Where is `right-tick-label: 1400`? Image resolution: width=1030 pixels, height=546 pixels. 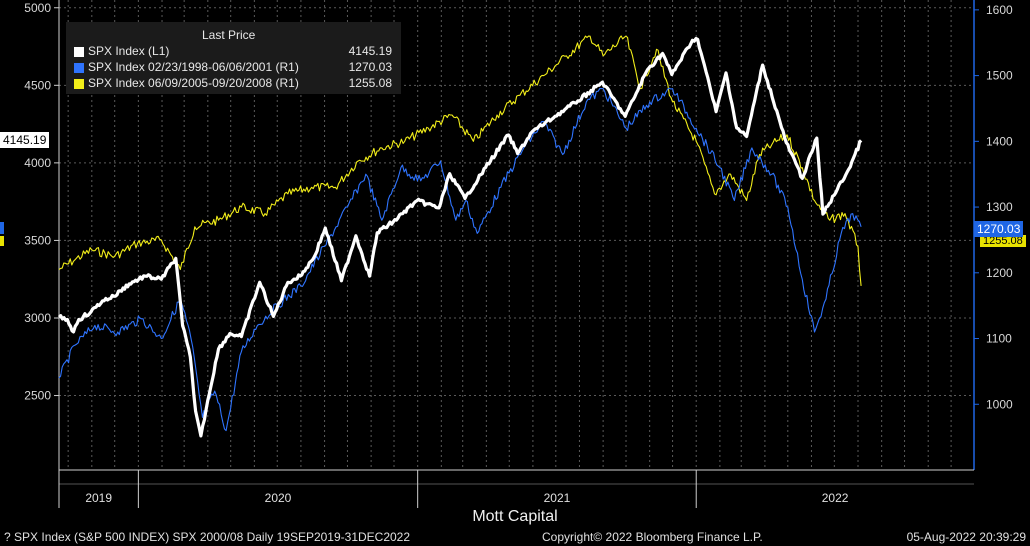 right-tick-label: 1400 is located at coordinates (999, 141).